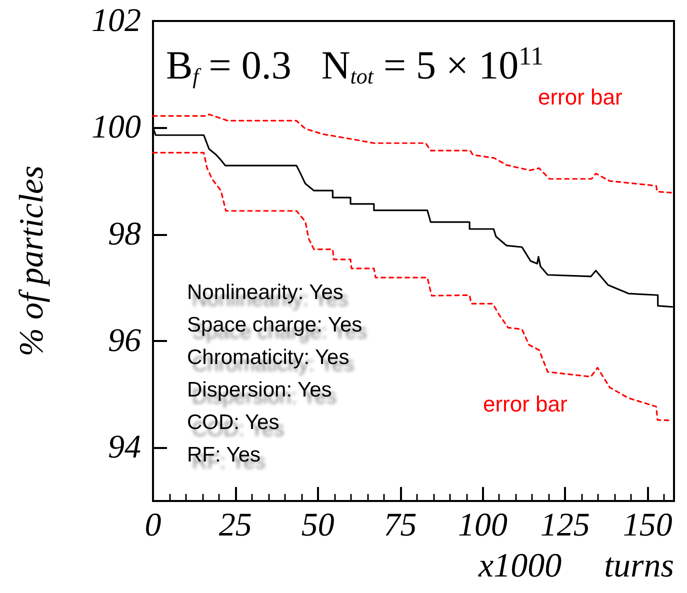 This screenshot has height=593, width=687. I want to click on line-series, so click(413, 154).